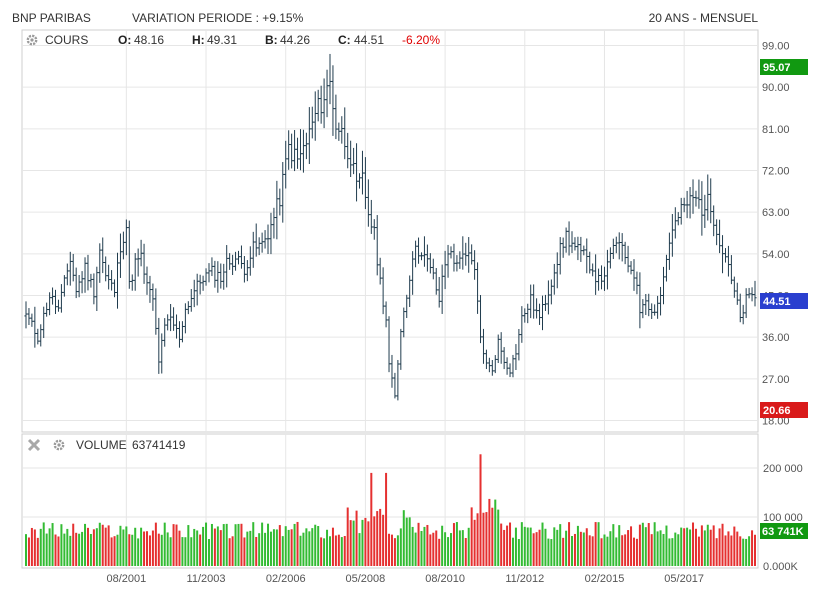 The image size is (826, 589). I want to click on volume-y-tick-label: 200 000, so click(783, 469).